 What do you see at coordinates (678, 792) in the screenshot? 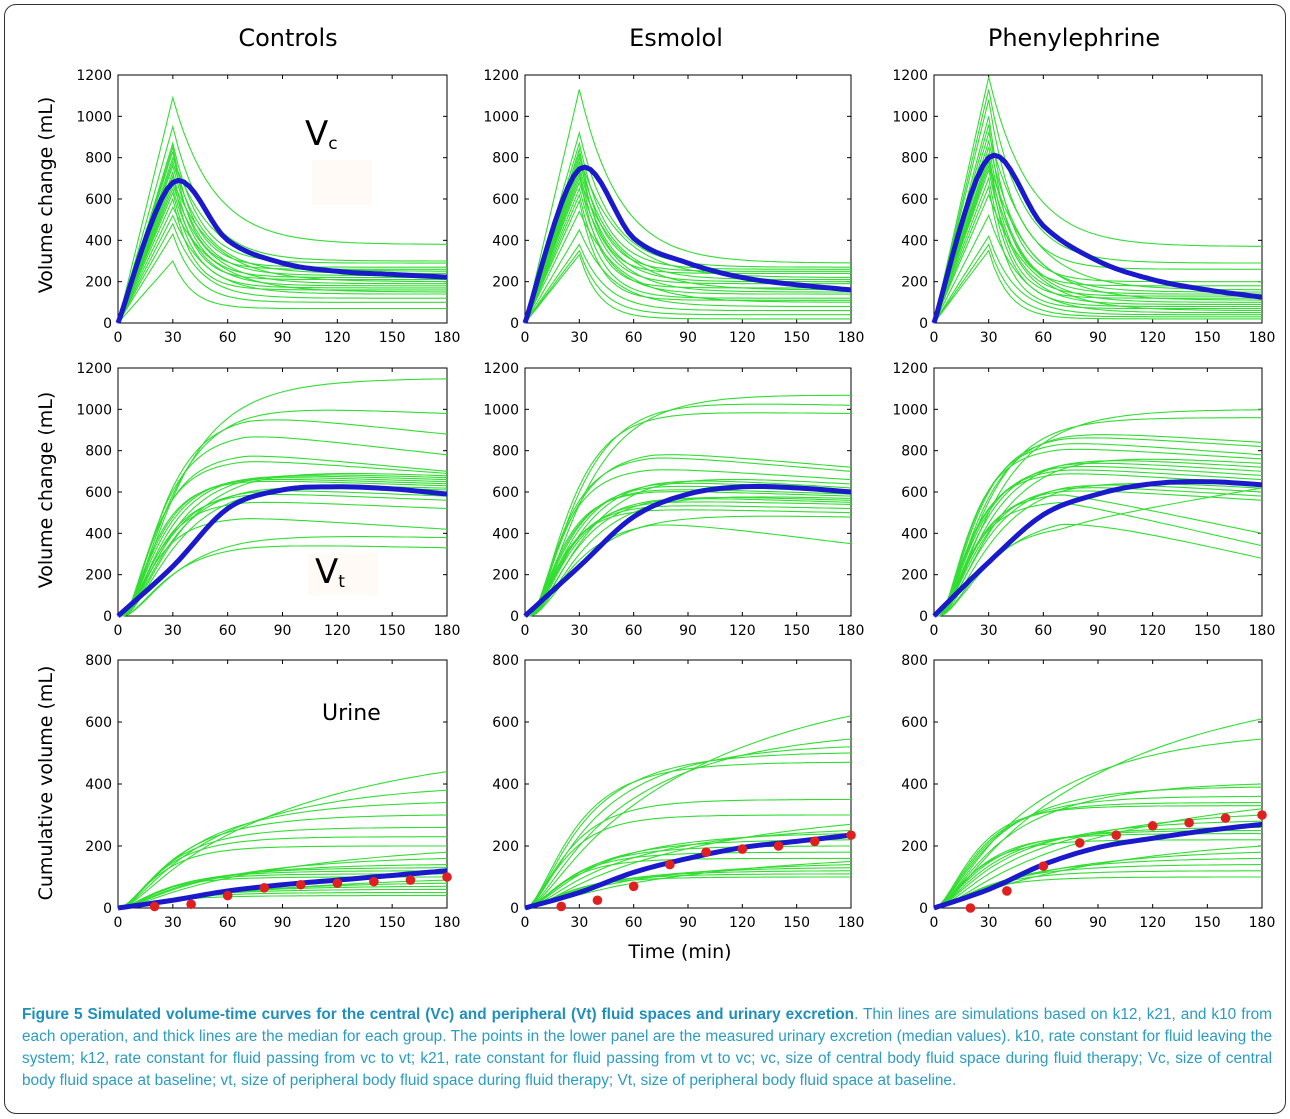
I see `panel-7: 0 30 60 90 120 150 180 0 200 400 600 800` at bounding box center [678, 792].